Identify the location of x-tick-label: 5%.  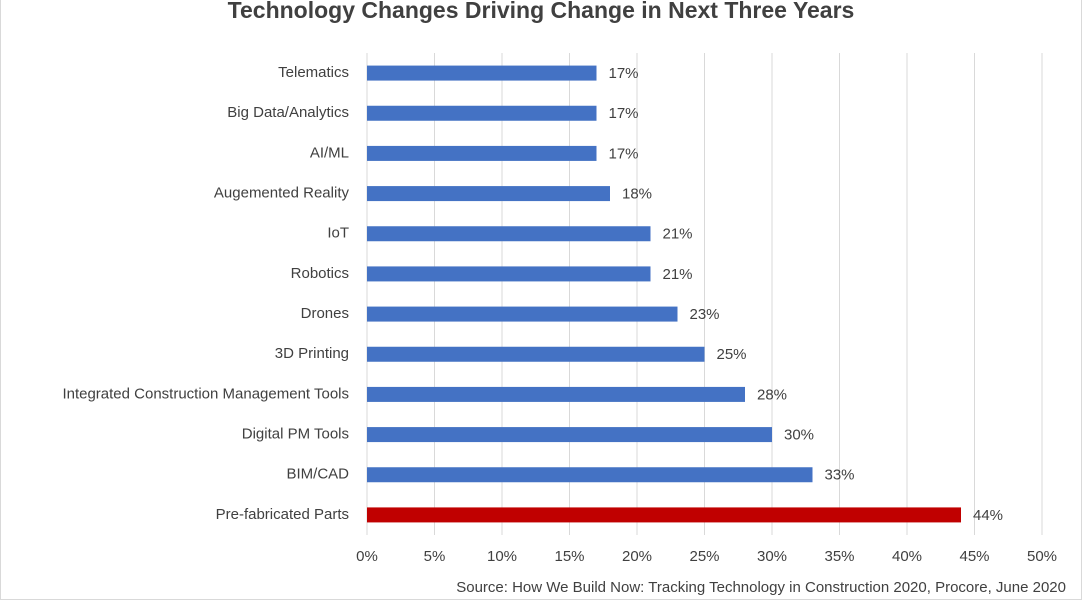
(435, 556).